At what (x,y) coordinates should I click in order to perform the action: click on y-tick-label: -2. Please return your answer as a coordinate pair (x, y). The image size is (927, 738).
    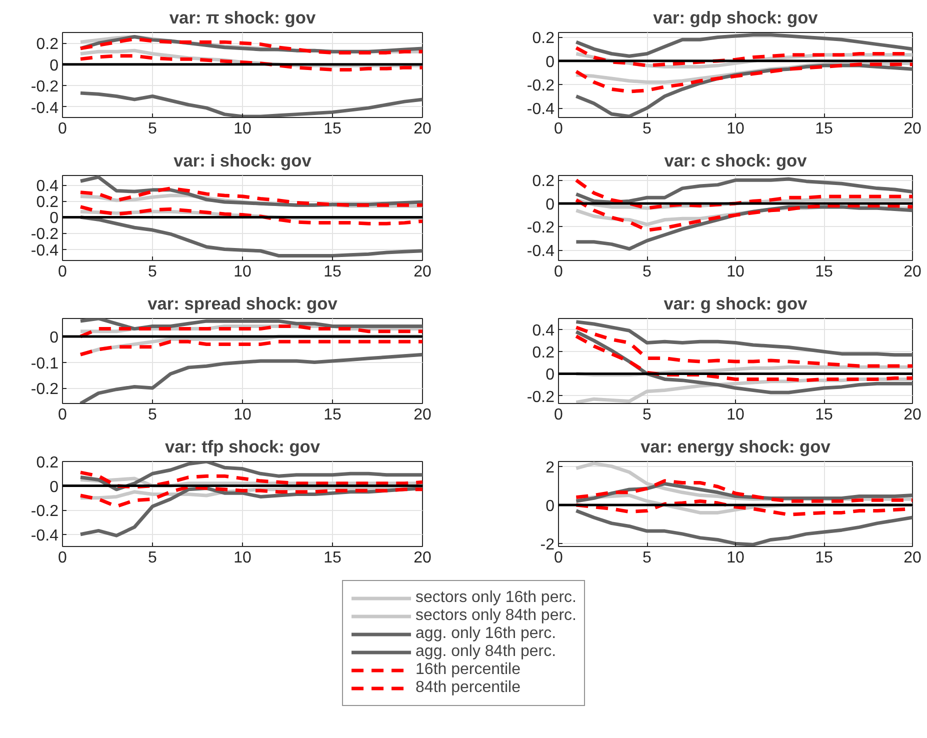
    Looking at the image, I should click on (547, 545).